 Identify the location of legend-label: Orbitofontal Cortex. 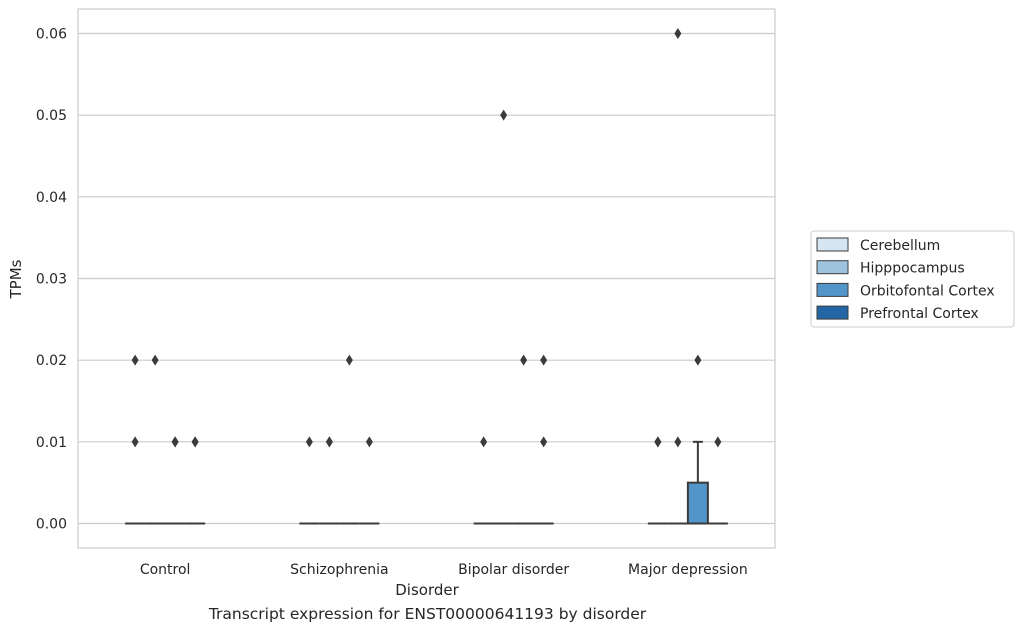
(927, 291).